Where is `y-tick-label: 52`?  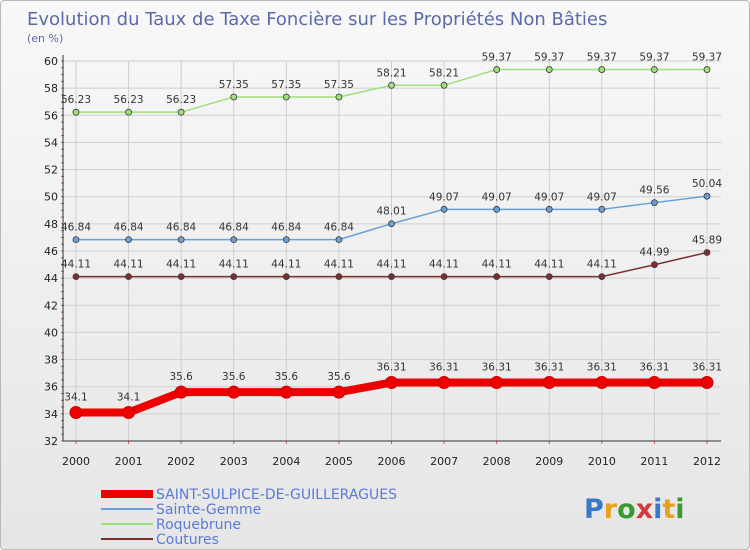
y-tick-label: 52 is located at coordinates (51, 170).